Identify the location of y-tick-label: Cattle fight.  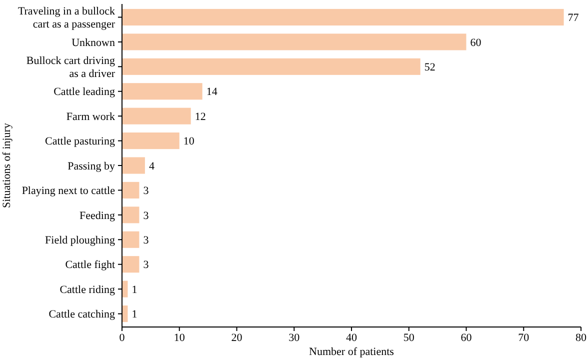
(90, 265).